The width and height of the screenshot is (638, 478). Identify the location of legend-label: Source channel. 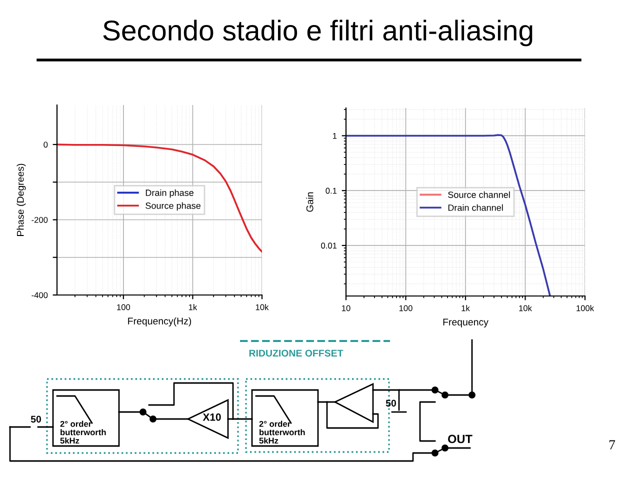
(479, 194).